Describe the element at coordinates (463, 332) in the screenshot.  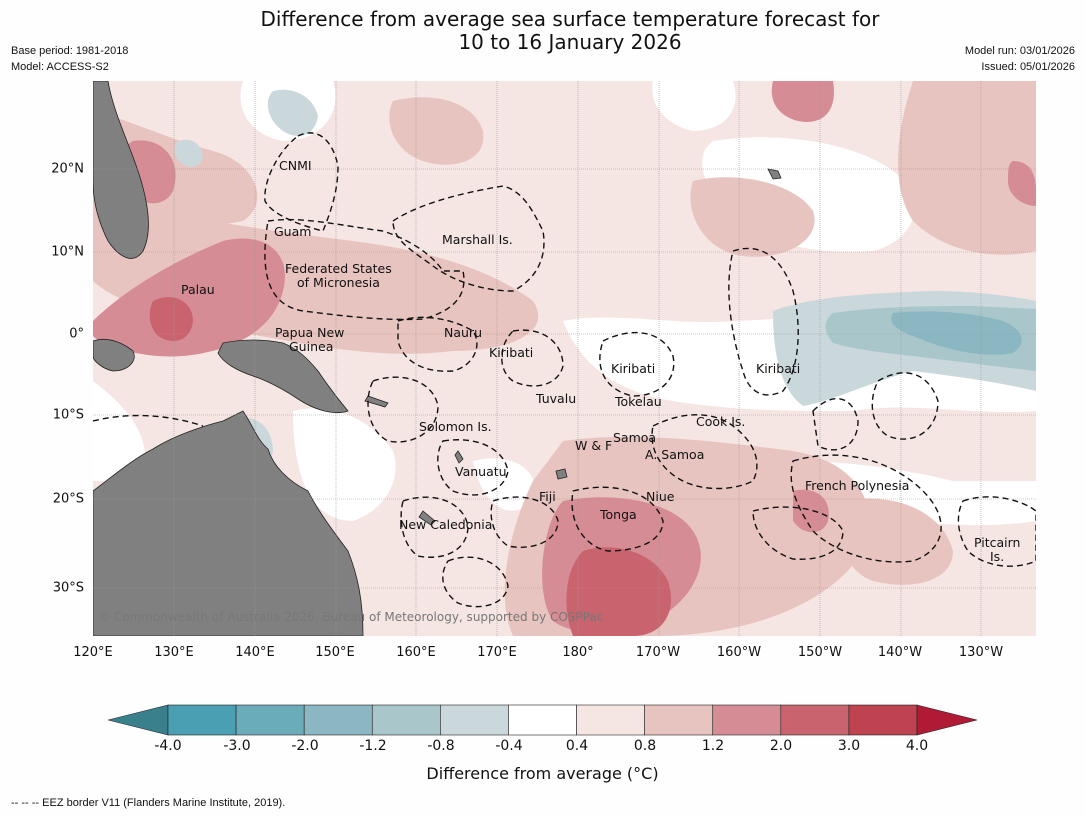
I see `label-nauru: Nauru` at that location.